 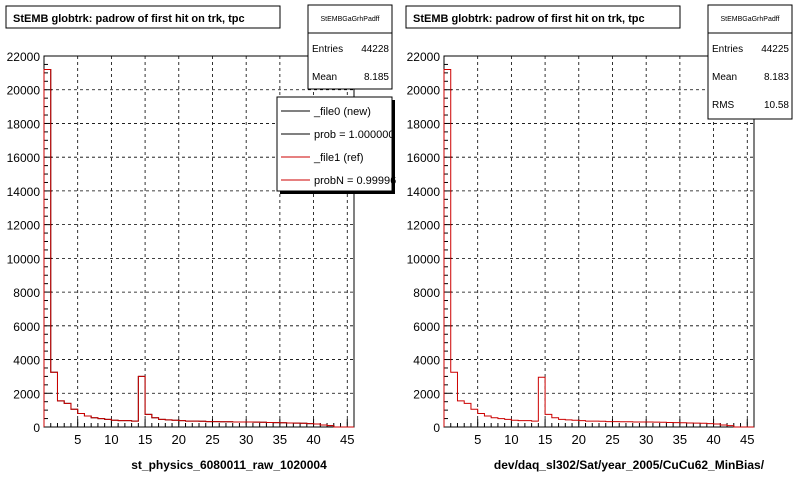 I want to click on stats-box: StEMBGaGrhPadff Entries 44228 Mean 8.185, so click(x=350, y=47).